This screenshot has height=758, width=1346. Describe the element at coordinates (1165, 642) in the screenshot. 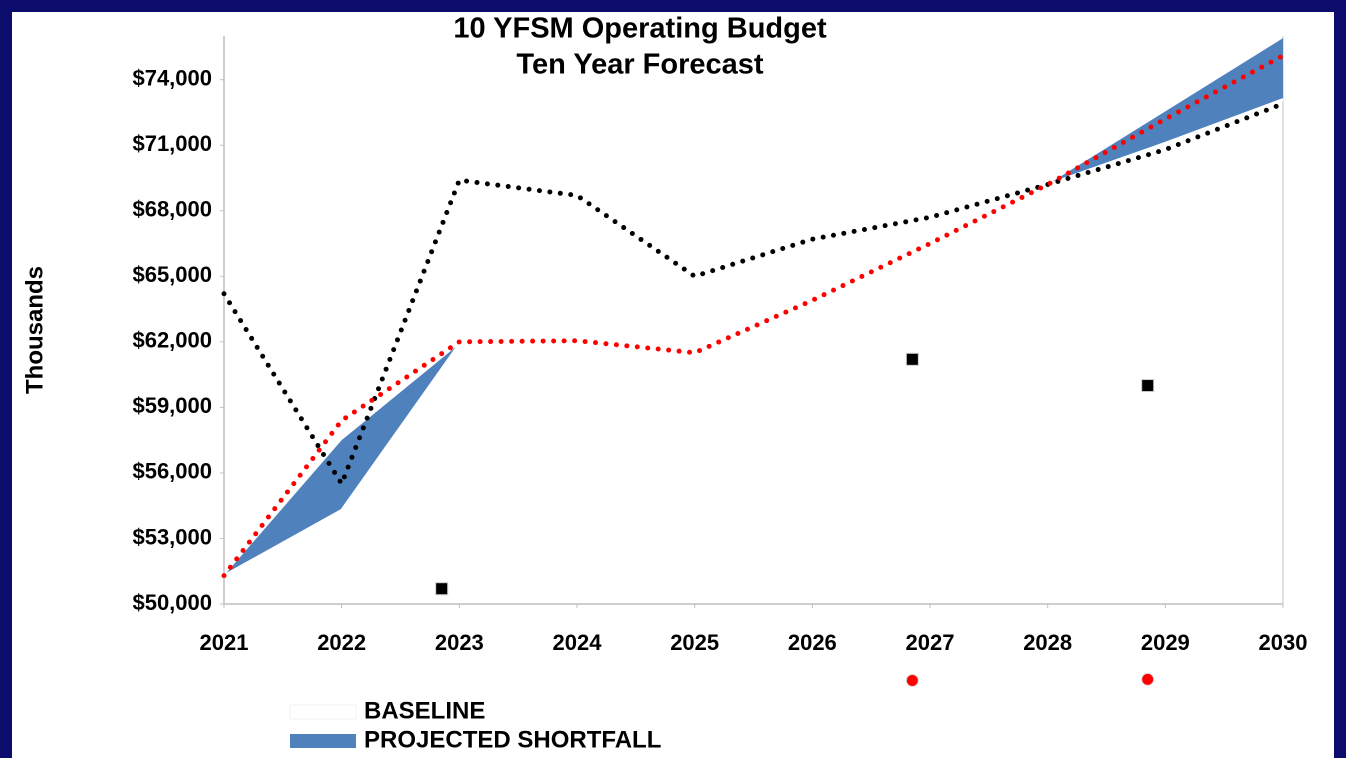

I see `x-tick-label: 2029` at that location.